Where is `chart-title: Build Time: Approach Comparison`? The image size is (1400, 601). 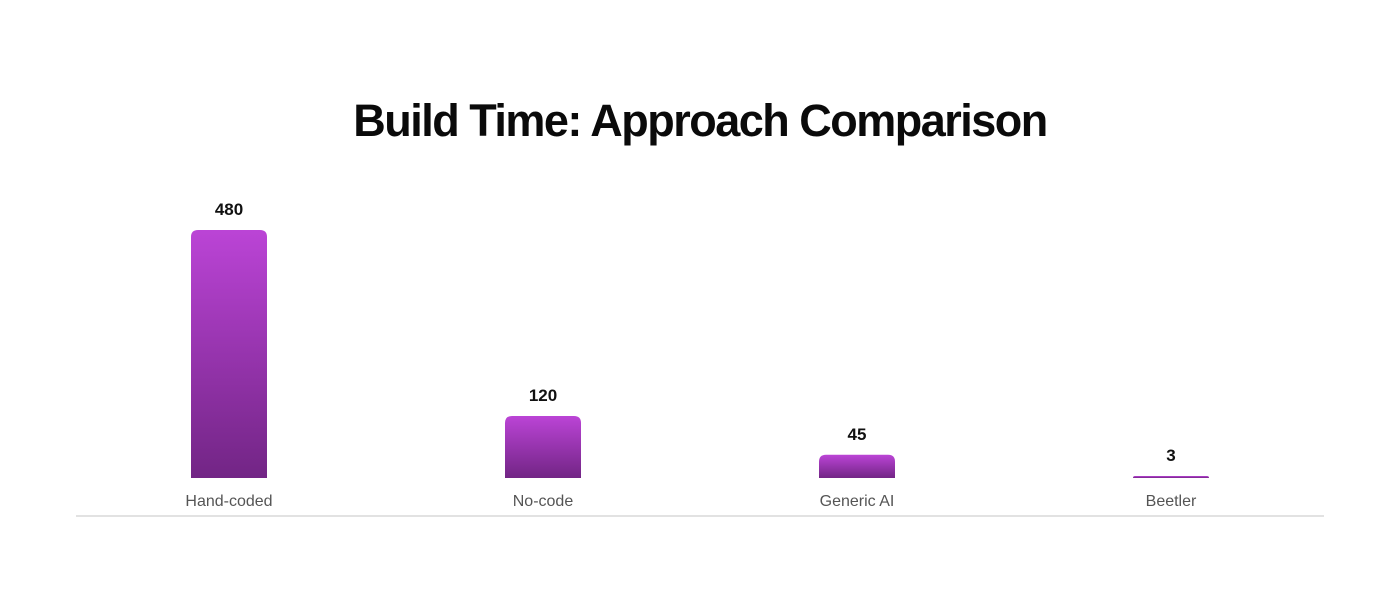
chart-title: Build Time: Approach Comparison is located at coordinates (700, 120).